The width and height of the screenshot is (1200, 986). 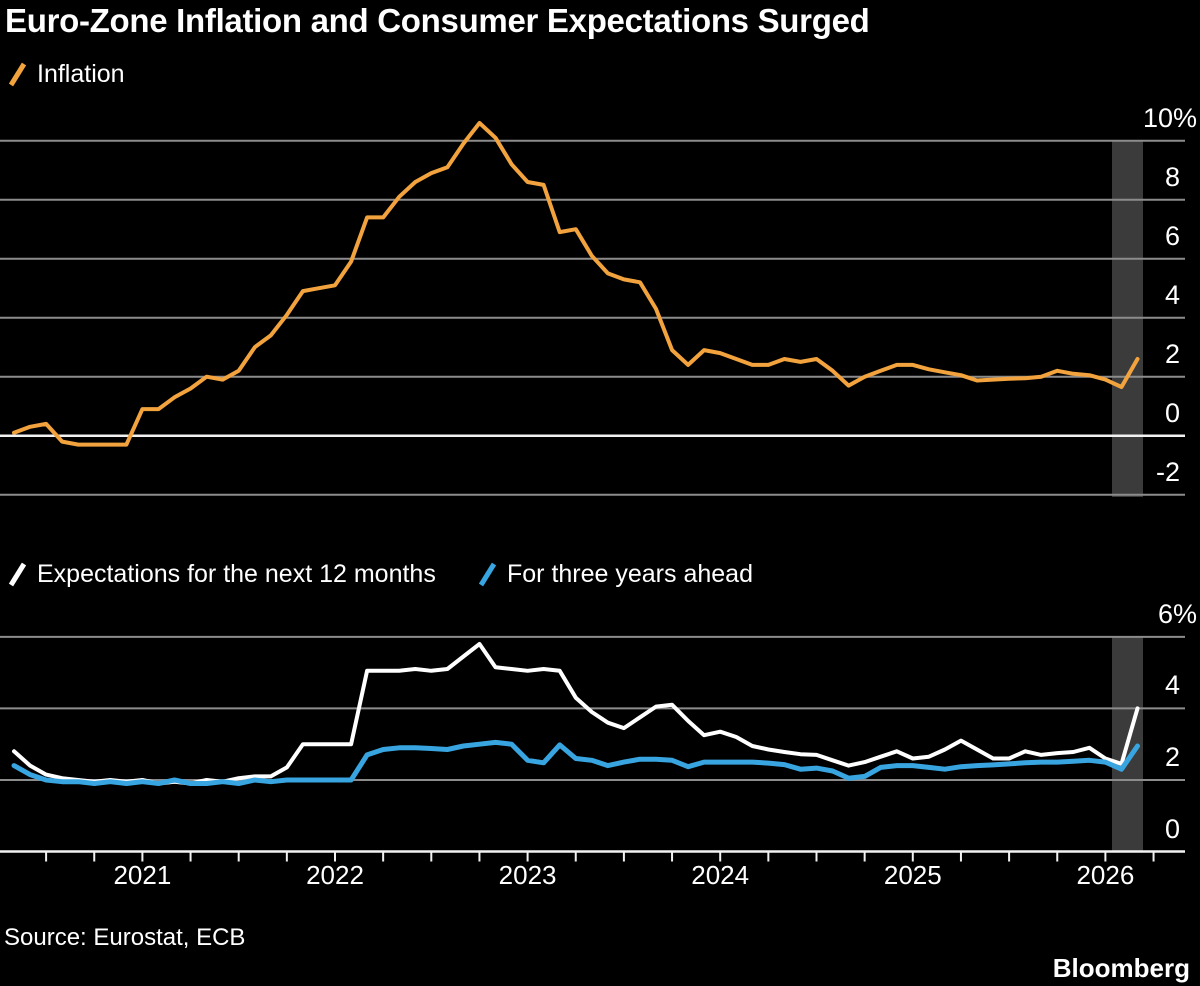 I want to click on series-line-blue, so click(x=575, y=762).